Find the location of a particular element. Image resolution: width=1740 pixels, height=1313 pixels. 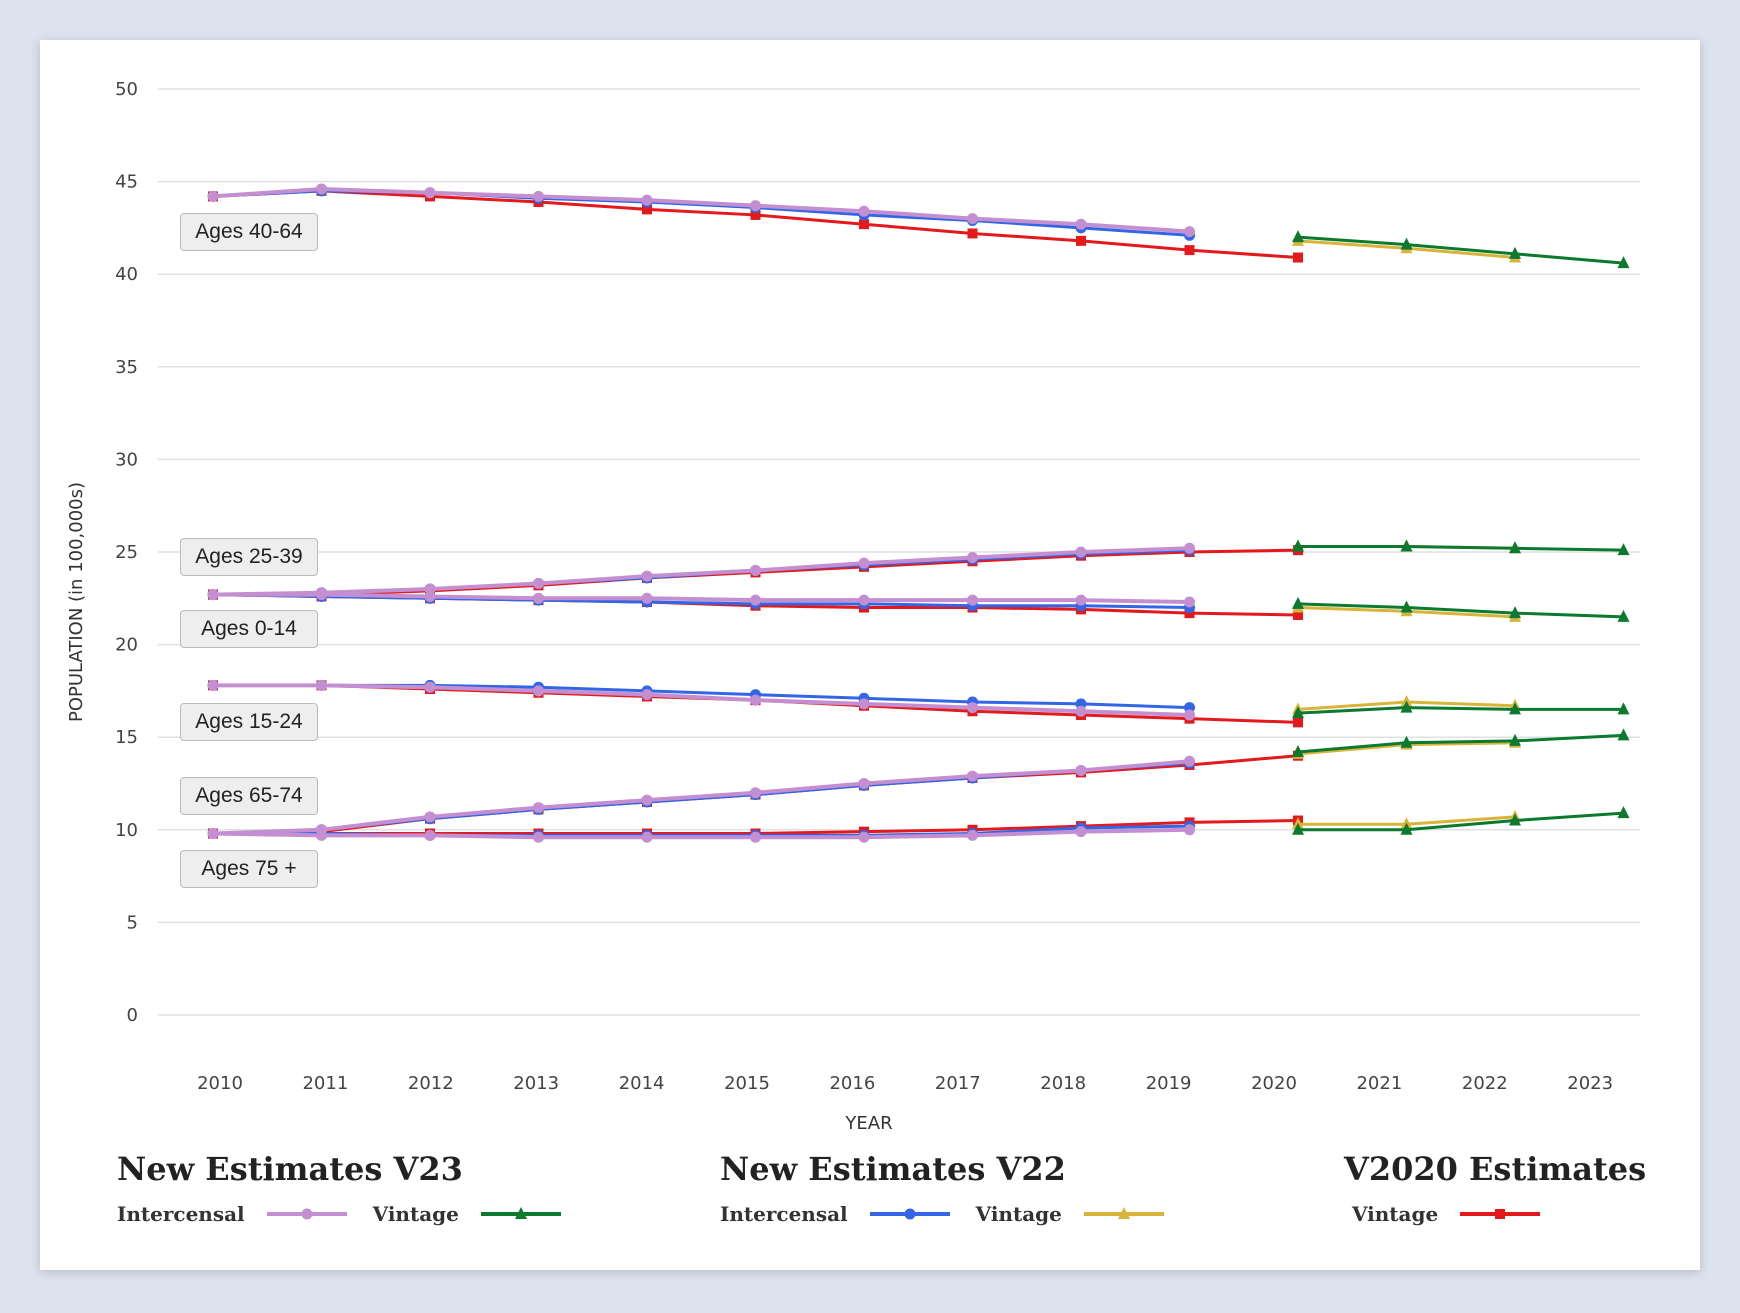

legend-swatch-v2020-vintage is located at coordinates (1500, 1214).